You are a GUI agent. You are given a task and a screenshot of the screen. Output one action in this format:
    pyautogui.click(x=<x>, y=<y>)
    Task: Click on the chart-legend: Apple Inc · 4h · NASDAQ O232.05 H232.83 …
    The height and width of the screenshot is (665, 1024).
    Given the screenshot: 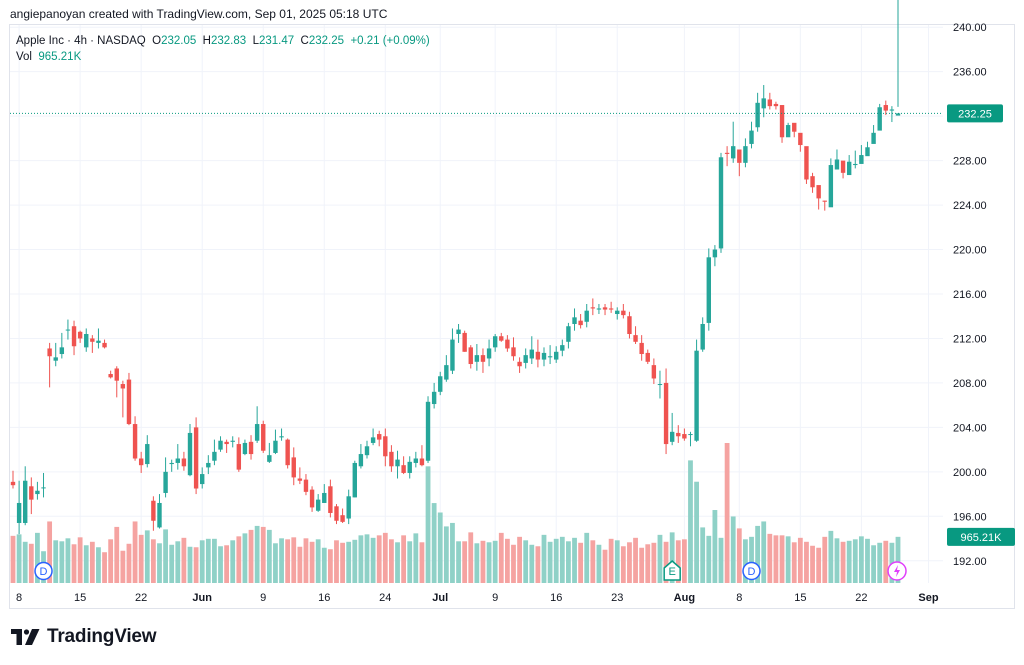 What is the action you would take?
    pyautogui.click(x=223, y=49)
    